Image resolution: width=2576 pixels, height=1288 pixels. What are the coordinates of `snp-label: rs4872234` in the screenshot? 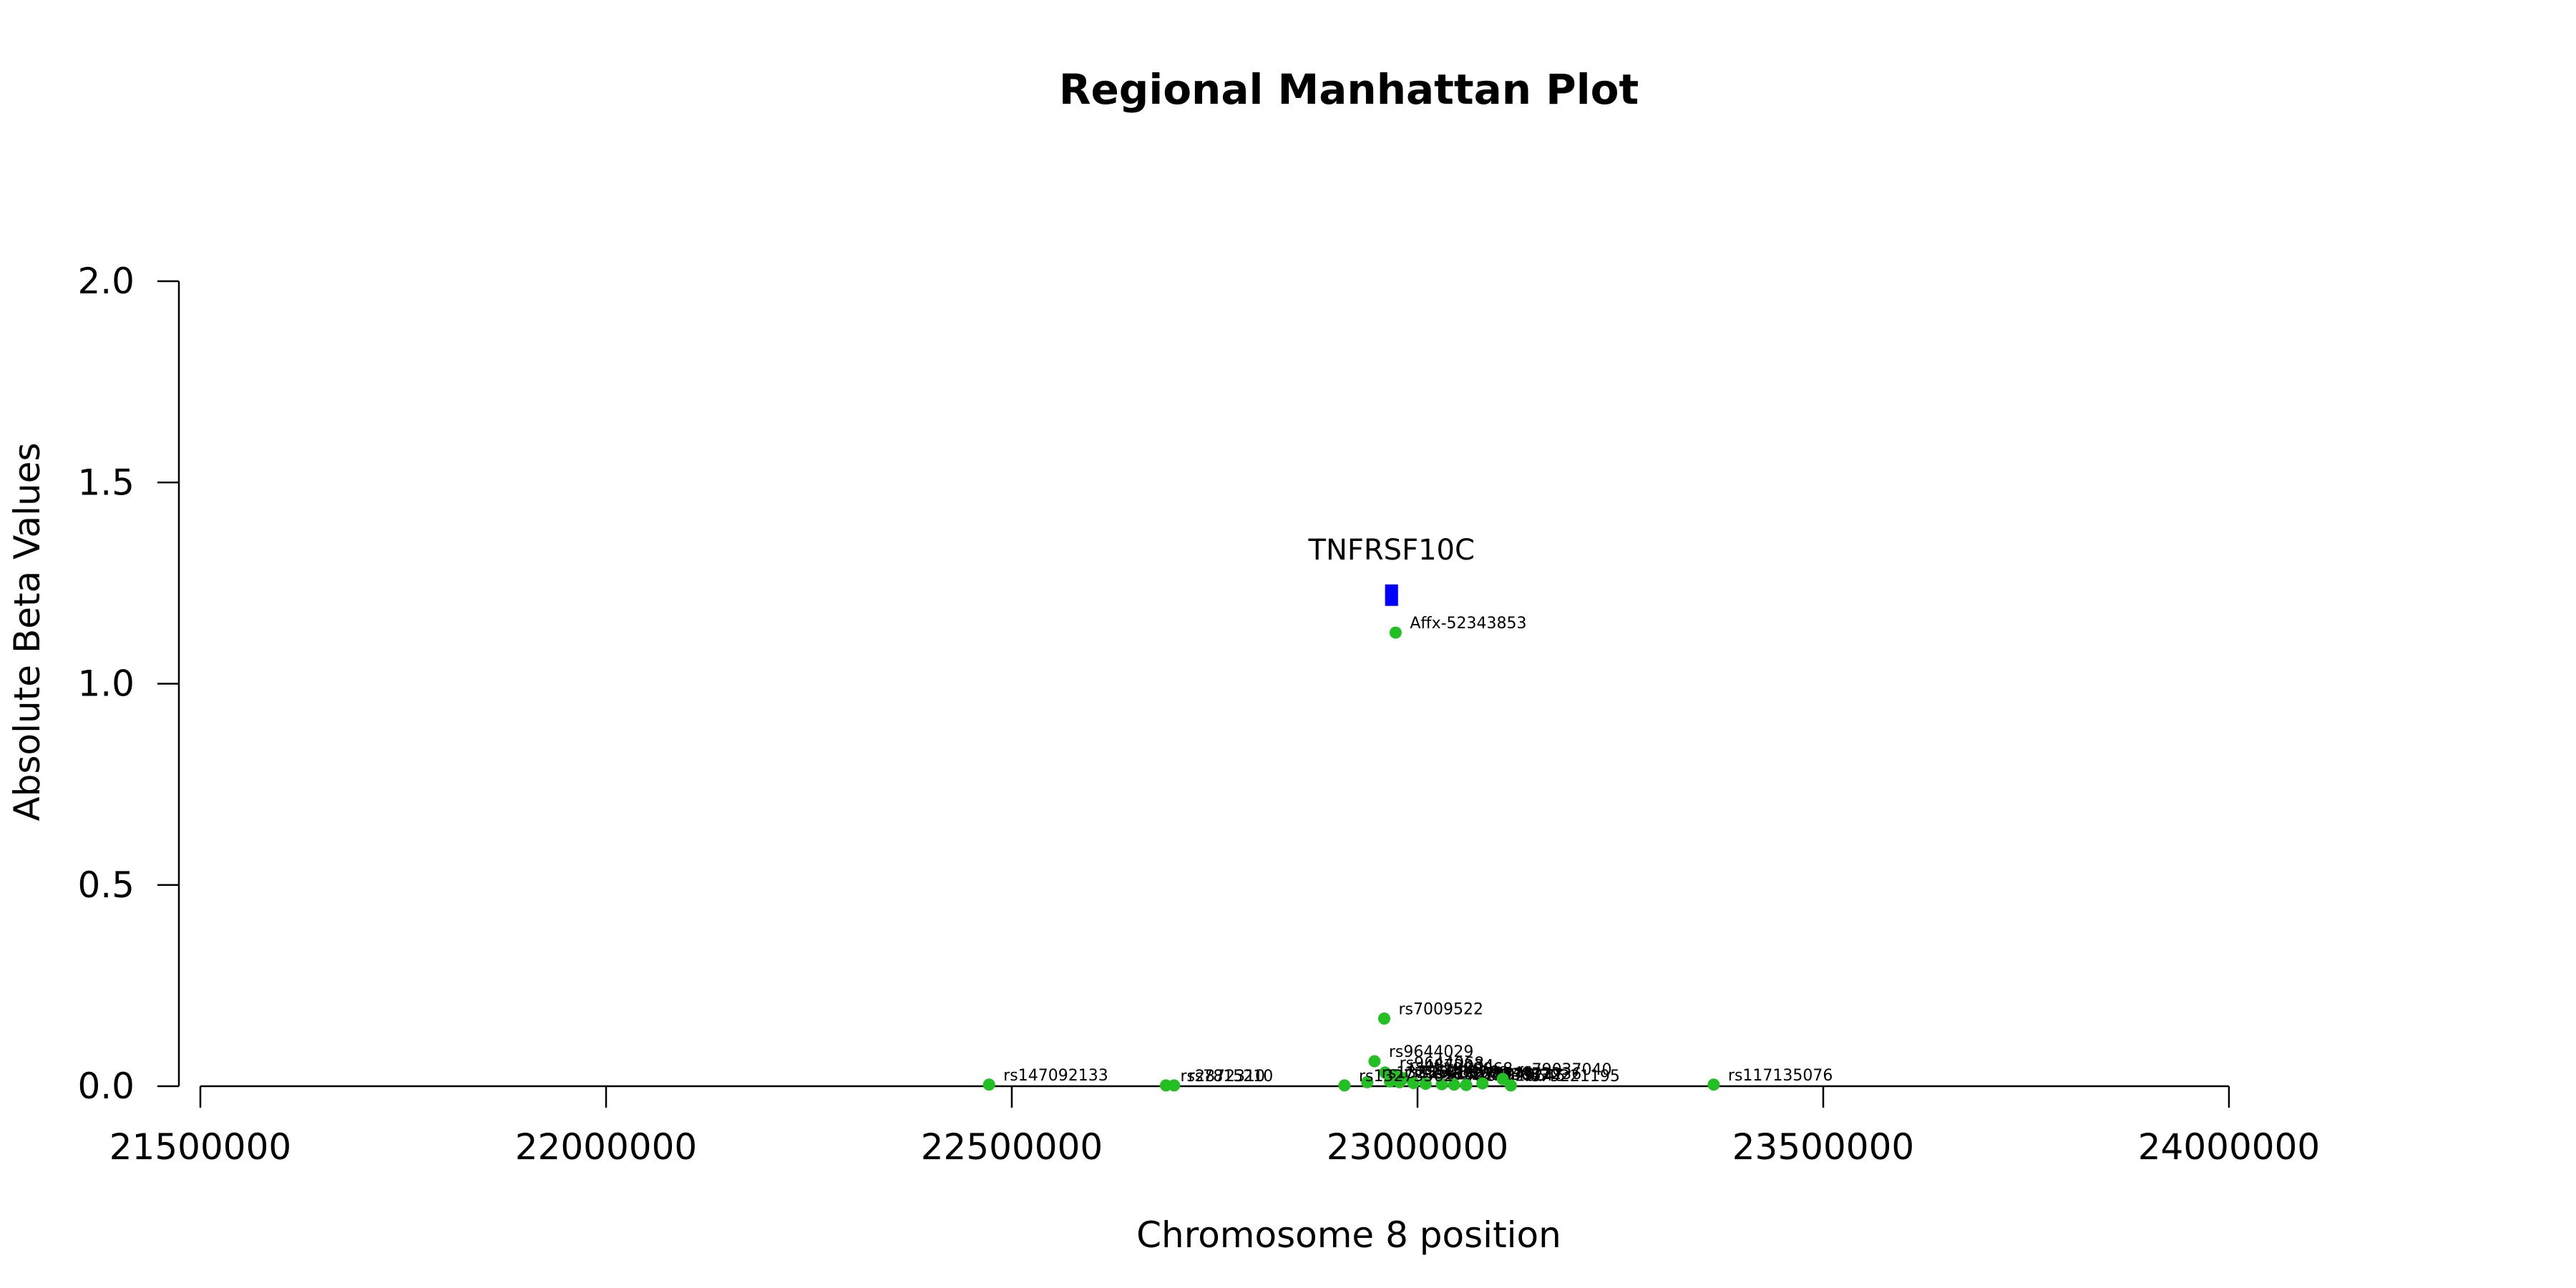 It's located at (1451, 1066).